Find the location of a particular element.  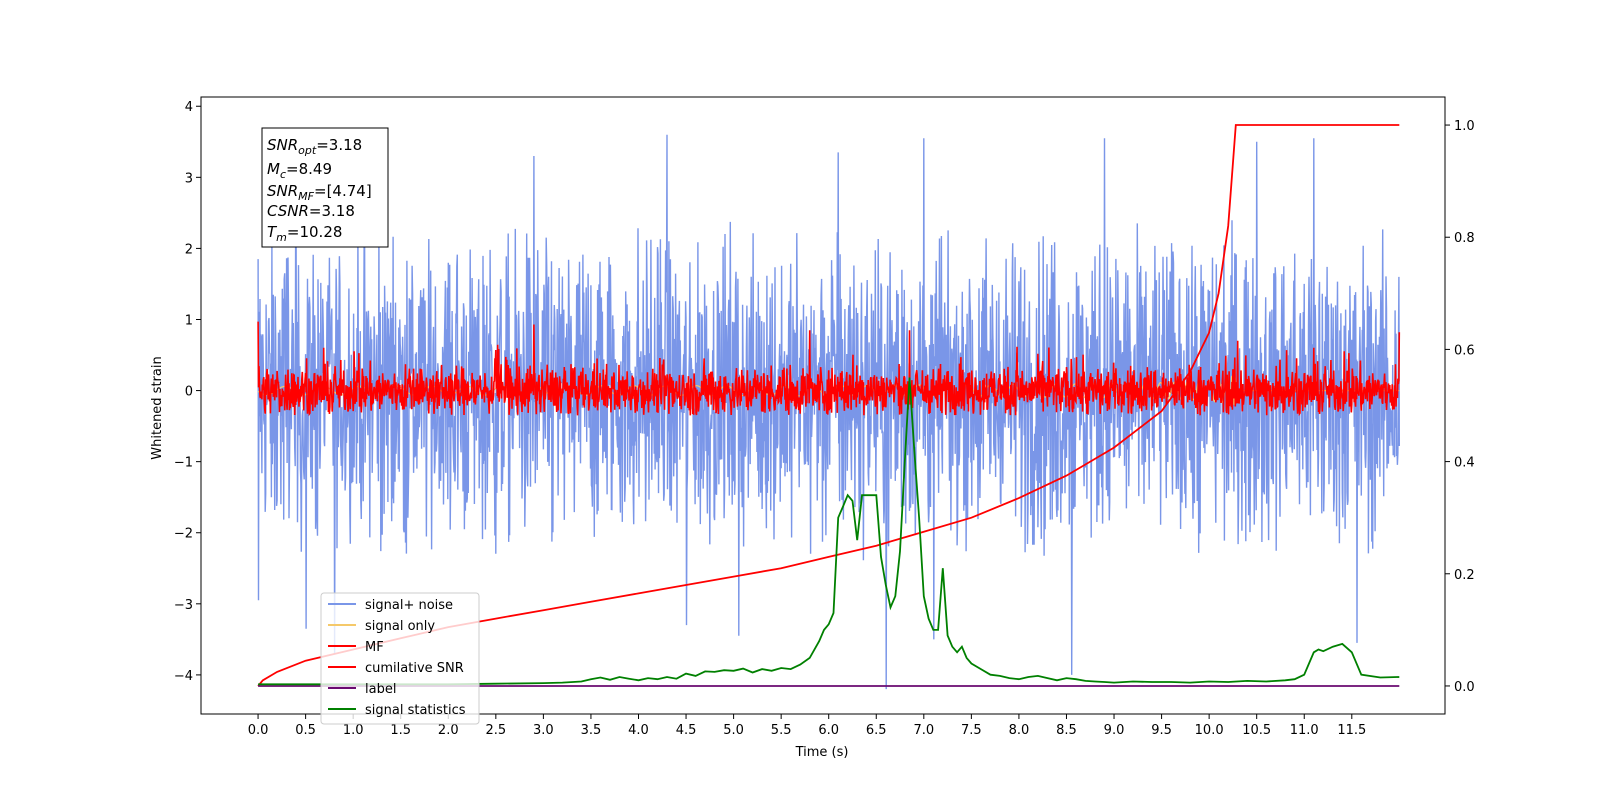

x-tick-label: 9.0 is located at coordinates (1114, 730).